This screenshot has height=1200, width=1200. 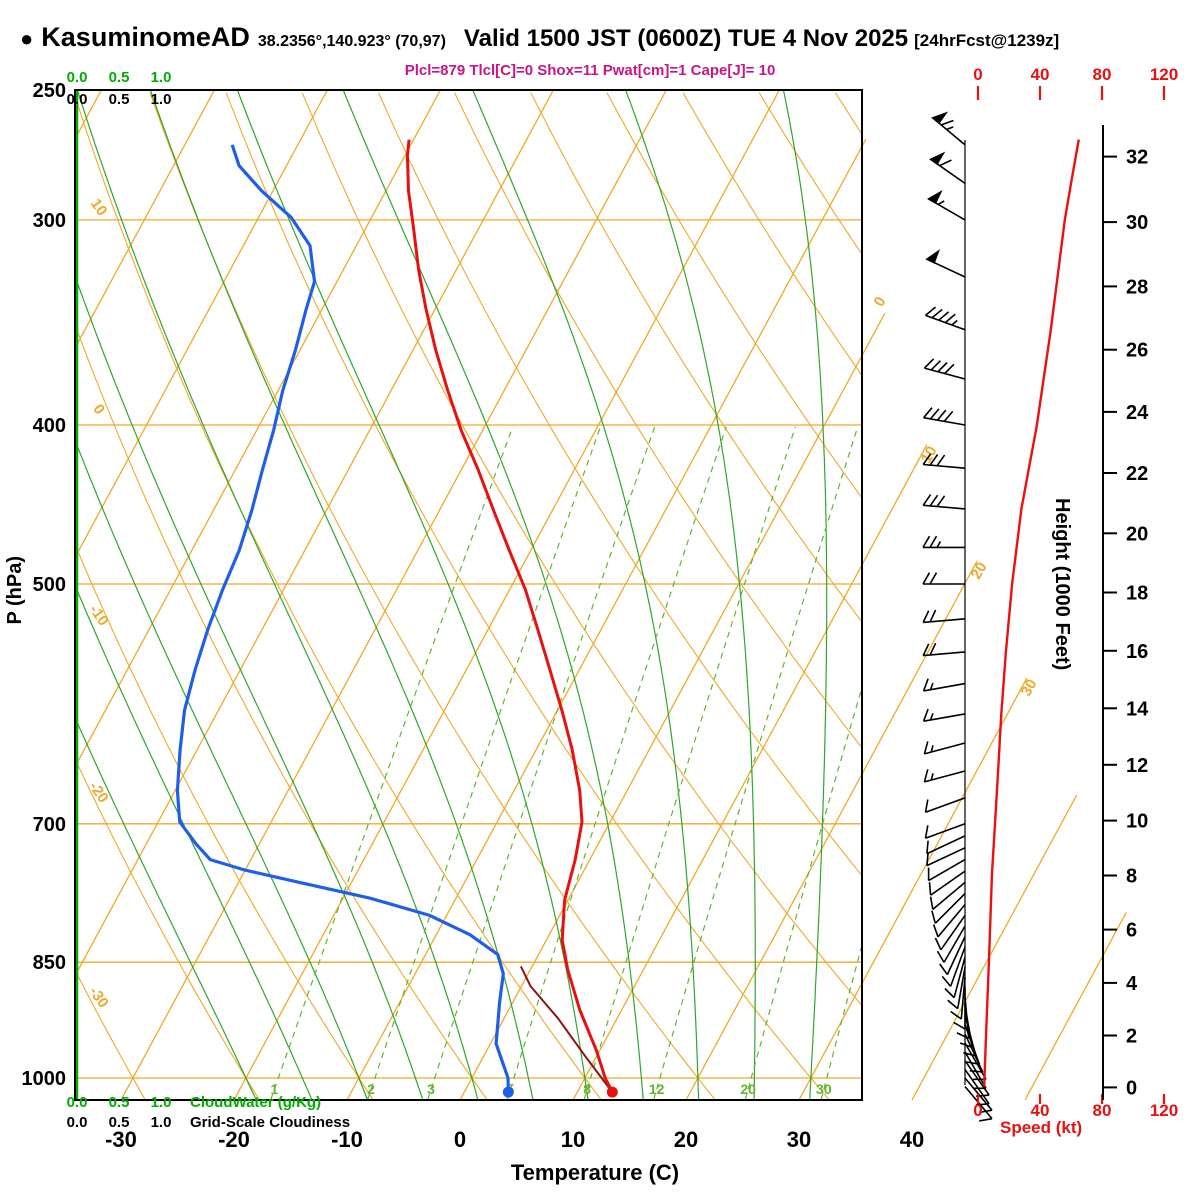 What do you see at coordinates (1031, 613) in the screenshot?
I see `speed-curve` at bounding box center [1031, 613].